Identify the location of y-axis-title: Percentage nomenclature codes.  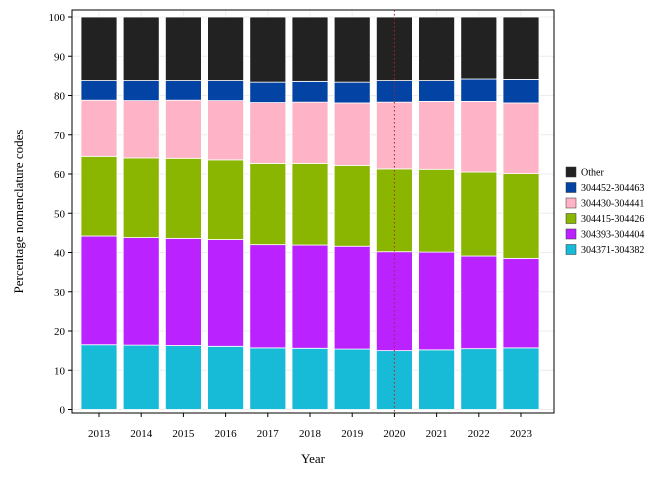
(18, 212).